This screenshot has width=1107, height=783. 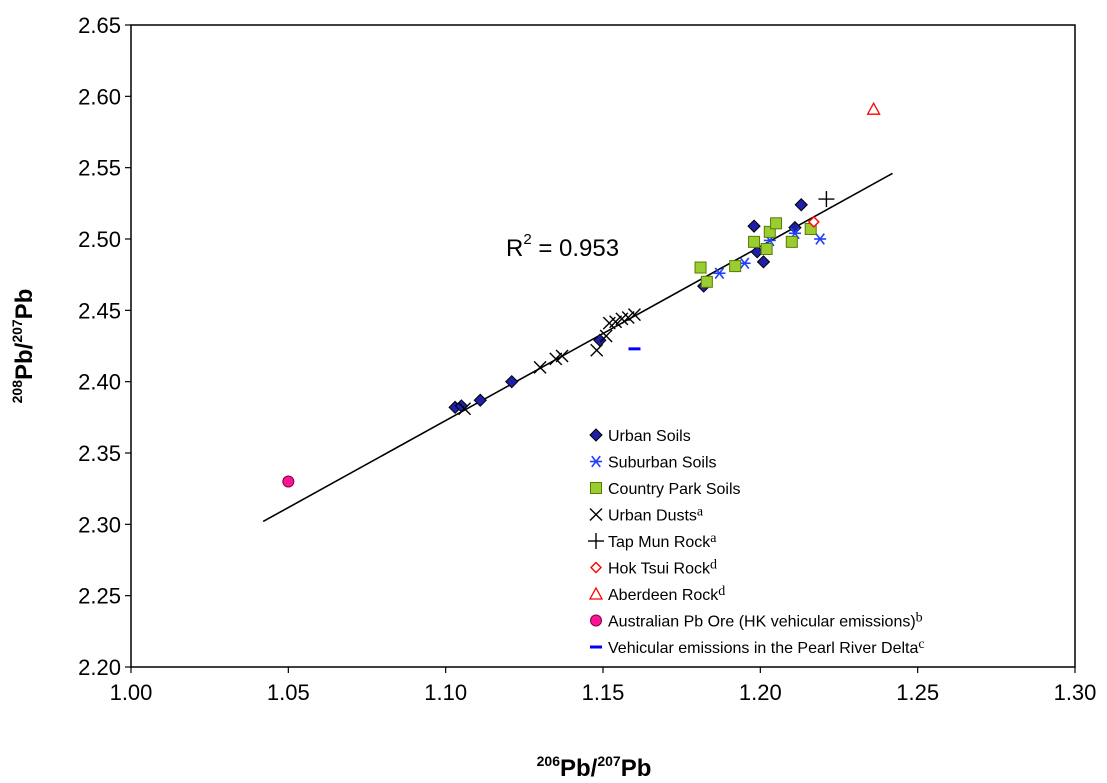 I want to click on y-tick-label: 2.20, so click(x=99, y=667).